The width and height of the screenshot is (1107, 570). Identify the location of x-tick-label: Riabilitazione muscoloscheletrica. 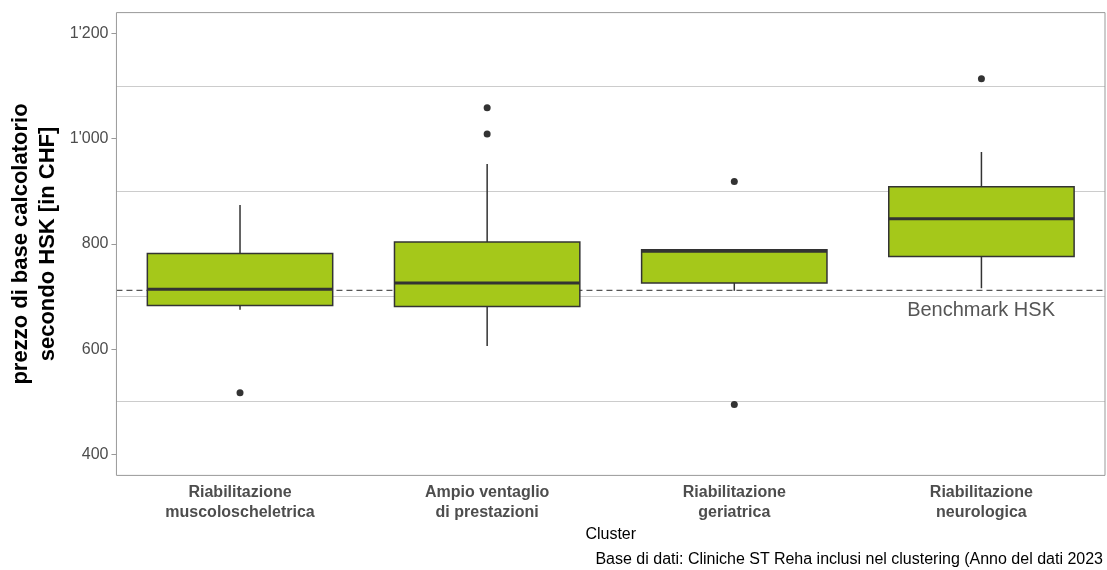
(240, 501).